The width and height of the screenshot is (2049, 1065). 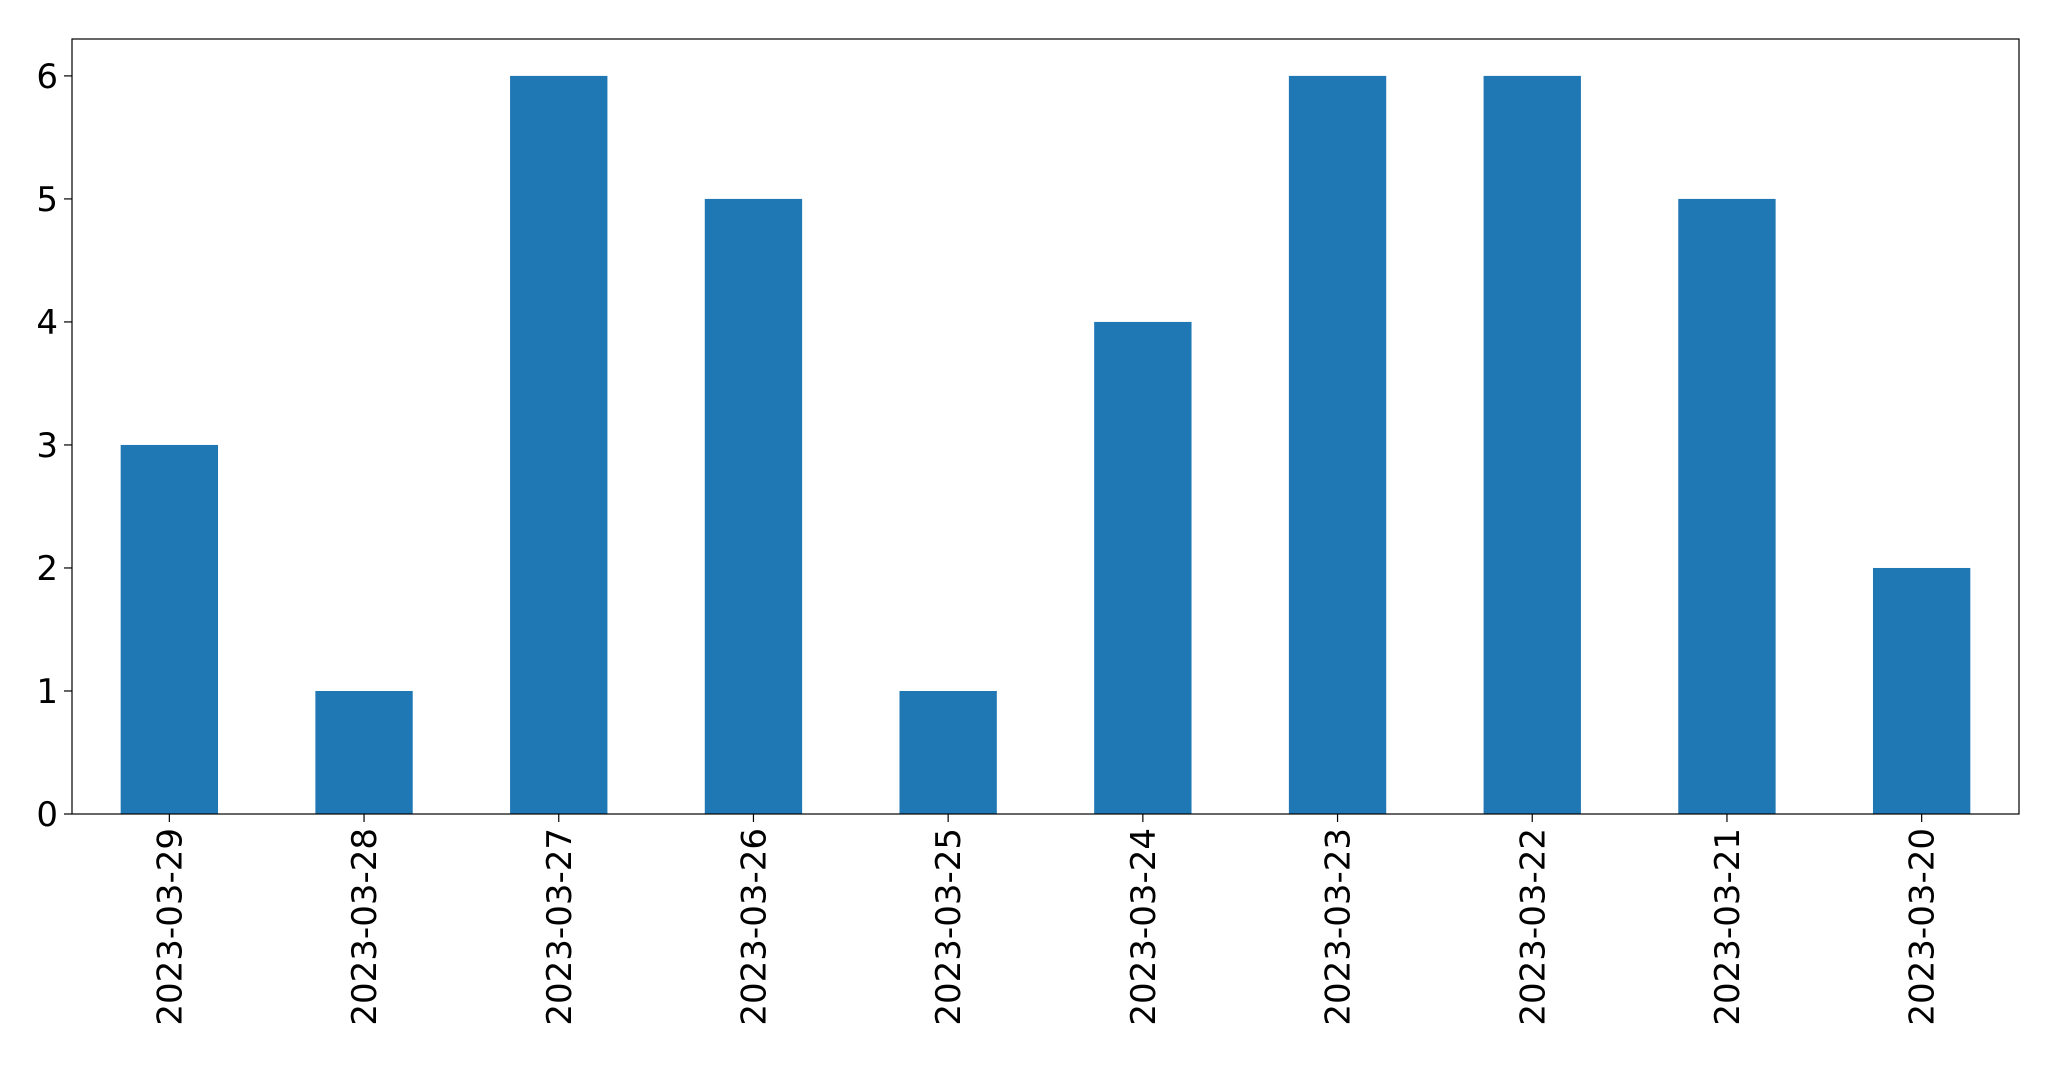 What do you see at coordinates (170, 927) in the screenshot?
I see `x-tick-label: 2023-03-29` at bounding box center [170, 927].